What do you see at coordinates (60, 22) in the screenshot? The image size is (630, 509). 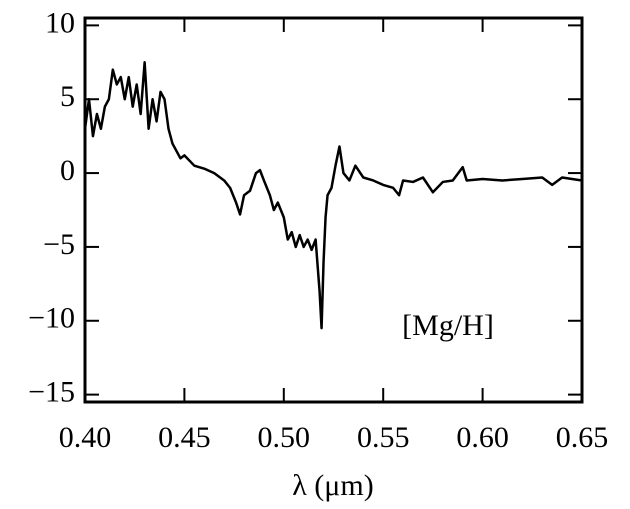 I see `y-tick-label: 10` at bounding box center [60, 22].